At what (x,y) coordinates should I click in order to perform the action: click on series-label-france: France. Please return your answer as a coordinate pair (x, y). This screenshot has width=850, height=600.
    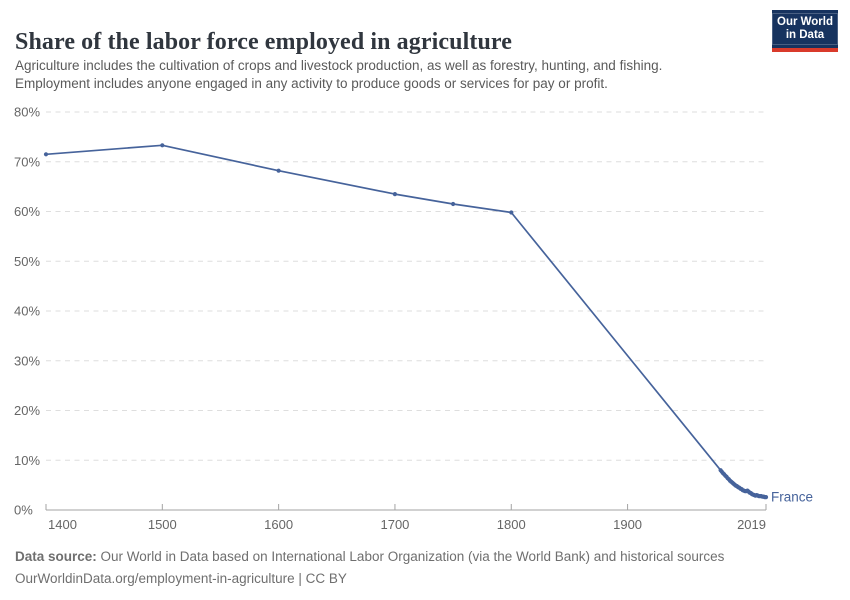
    Looking at the image, I should click on (792, 497).